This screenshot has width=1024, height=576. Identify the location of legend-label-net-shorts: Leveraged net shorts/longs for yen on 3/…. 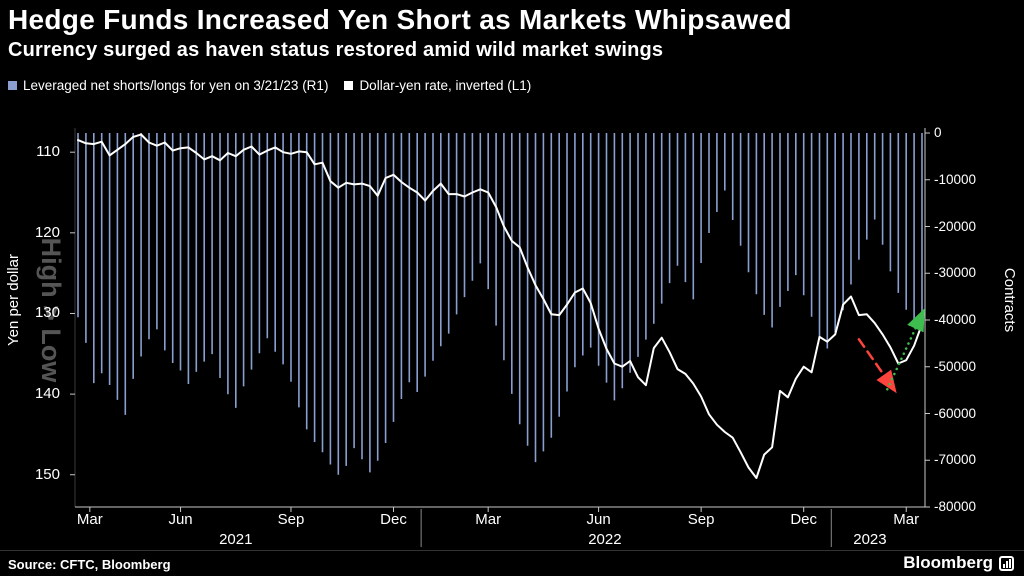
(176, 85).